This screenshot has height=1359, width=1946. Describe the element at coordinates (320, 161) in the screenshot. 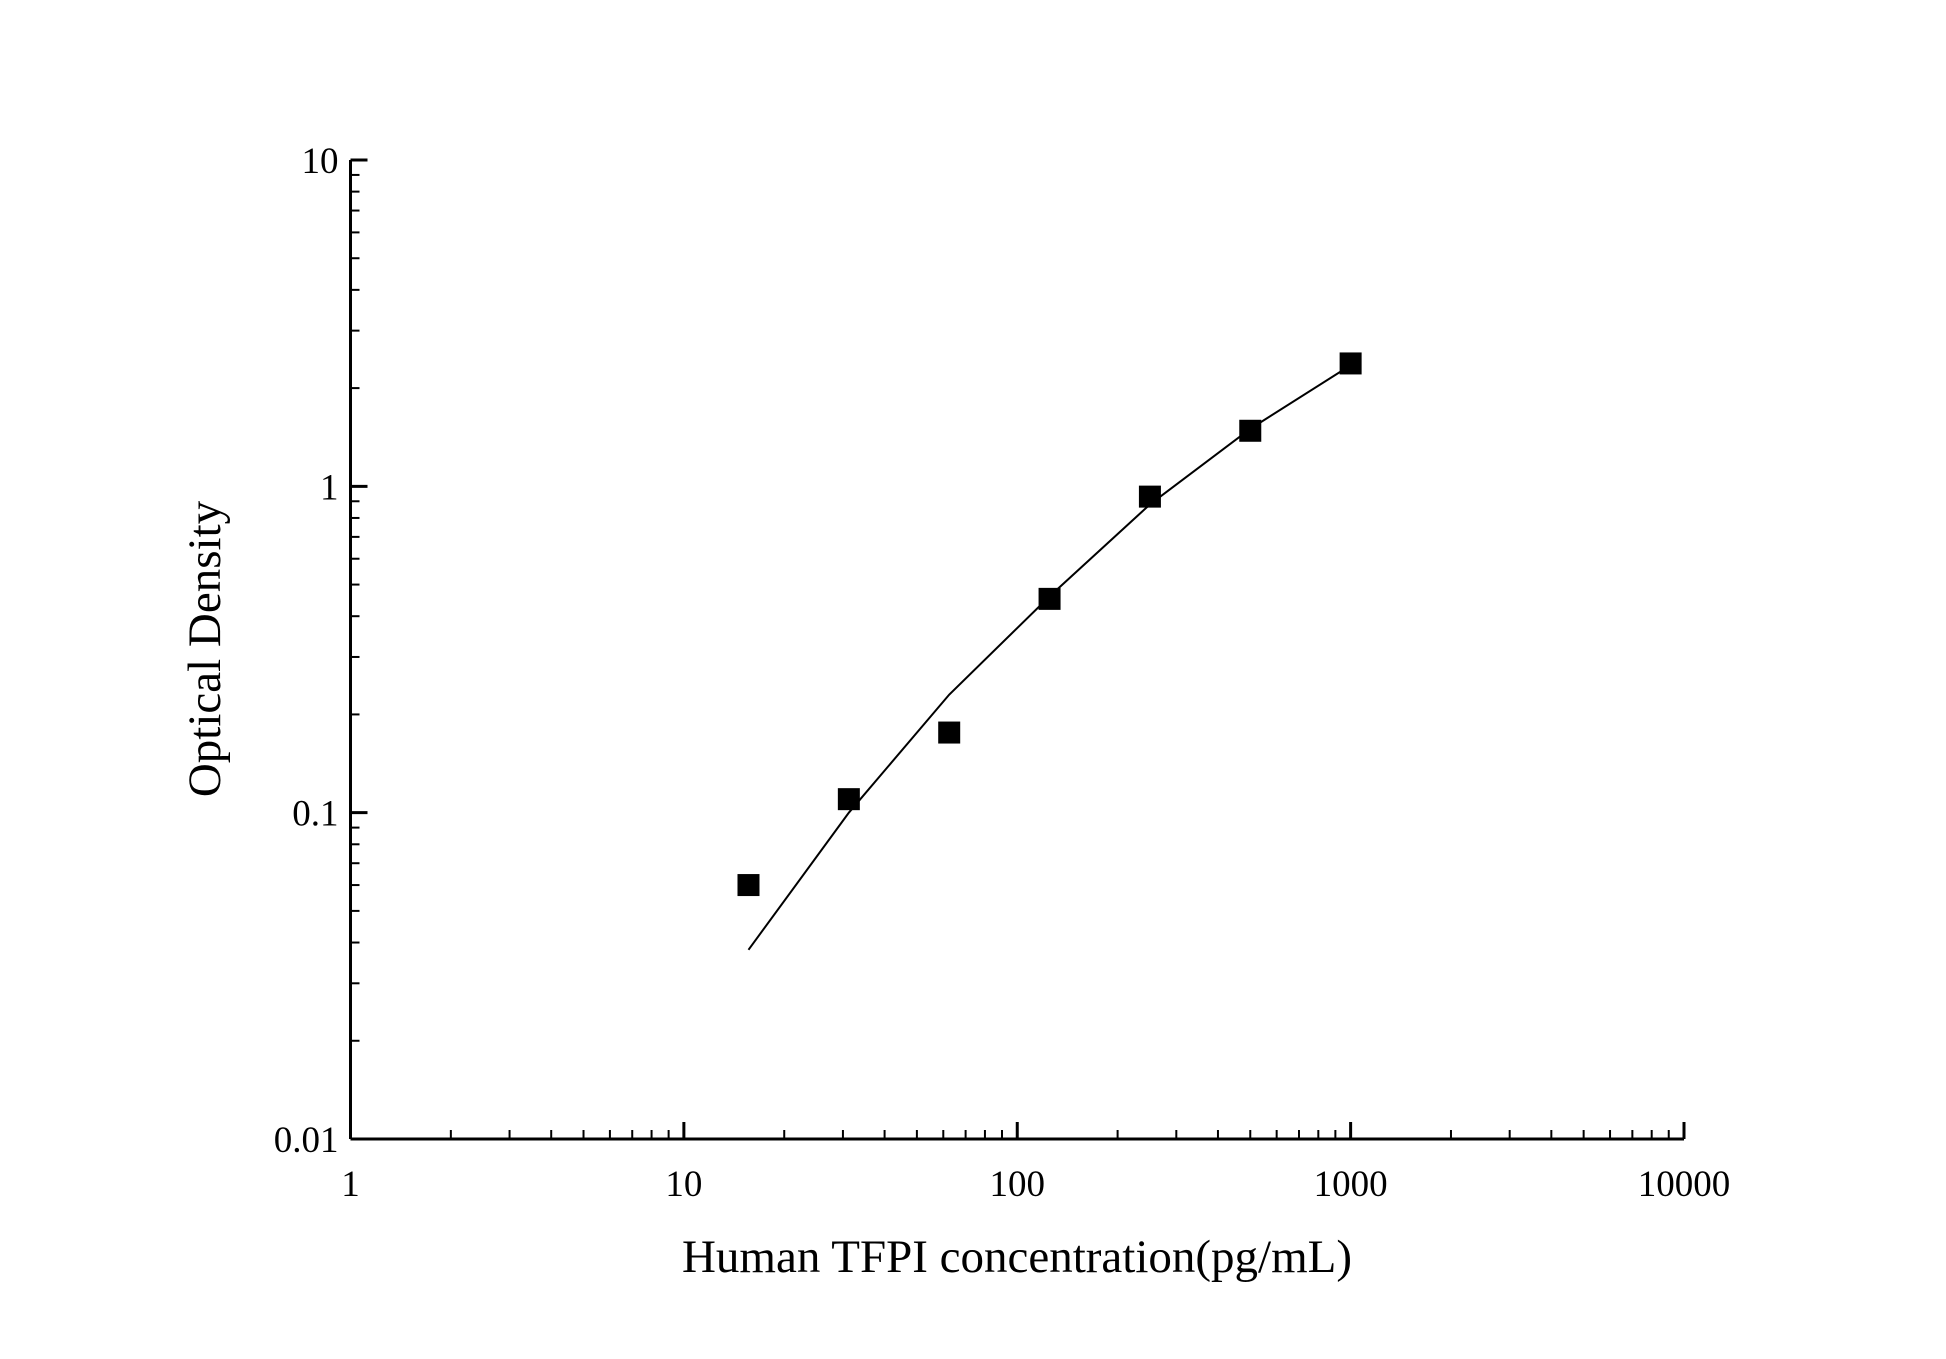

I see `y-tick-label: 10` at that location.